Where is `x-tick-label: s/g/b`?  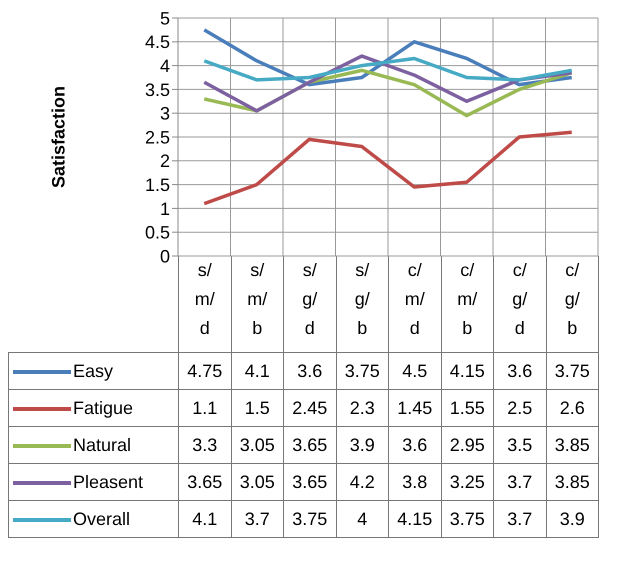 x-tick-label: s/g/b is located at coordinates (362, 299).